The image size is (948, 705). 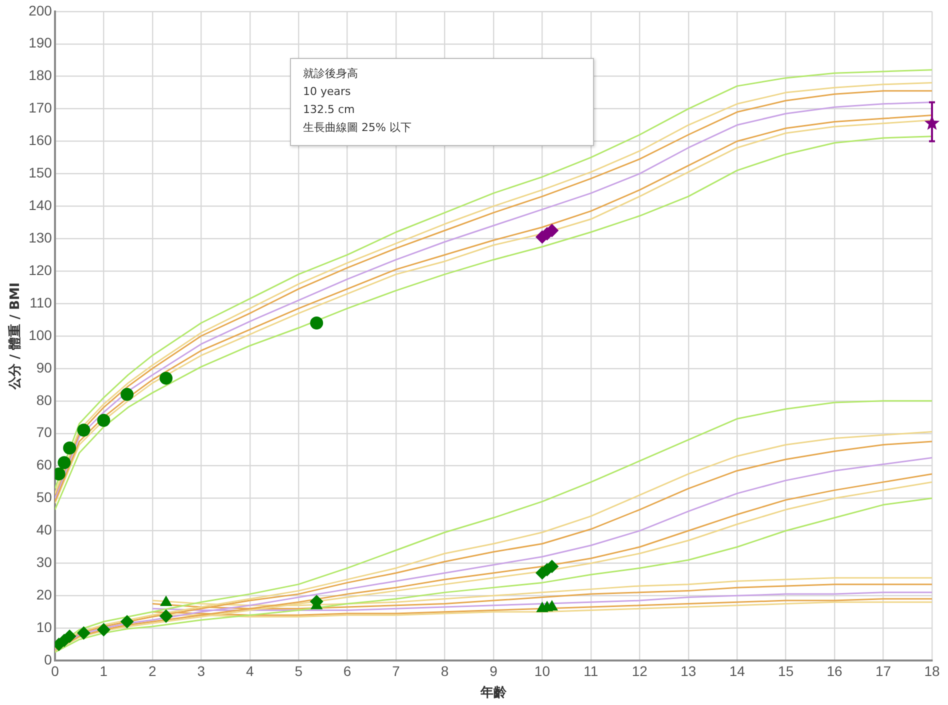 I want to click on y-tick-label: 110, so click(x=41, y=302).